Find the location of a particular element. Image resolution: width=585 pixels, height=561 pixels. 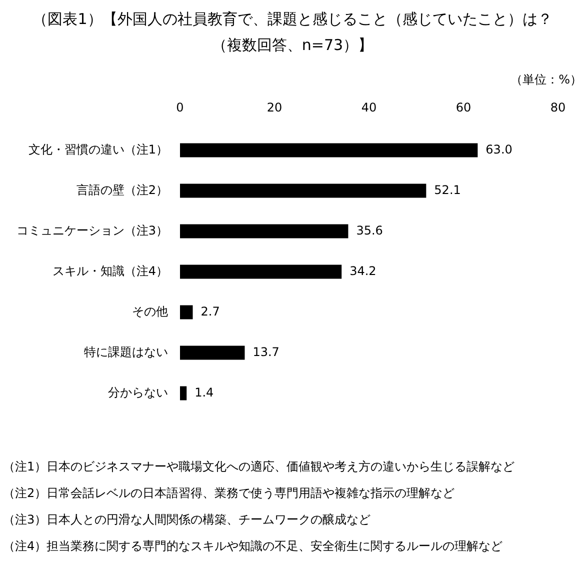

category: 言語の壁（注2） is located at coordinates (122, 190).